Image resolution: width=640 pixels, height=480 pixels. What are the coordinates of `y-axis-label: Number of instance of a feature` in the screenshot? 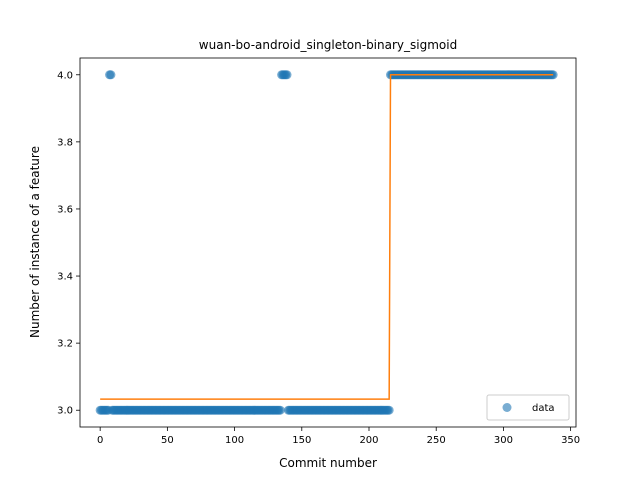 It's located at (35, 242).